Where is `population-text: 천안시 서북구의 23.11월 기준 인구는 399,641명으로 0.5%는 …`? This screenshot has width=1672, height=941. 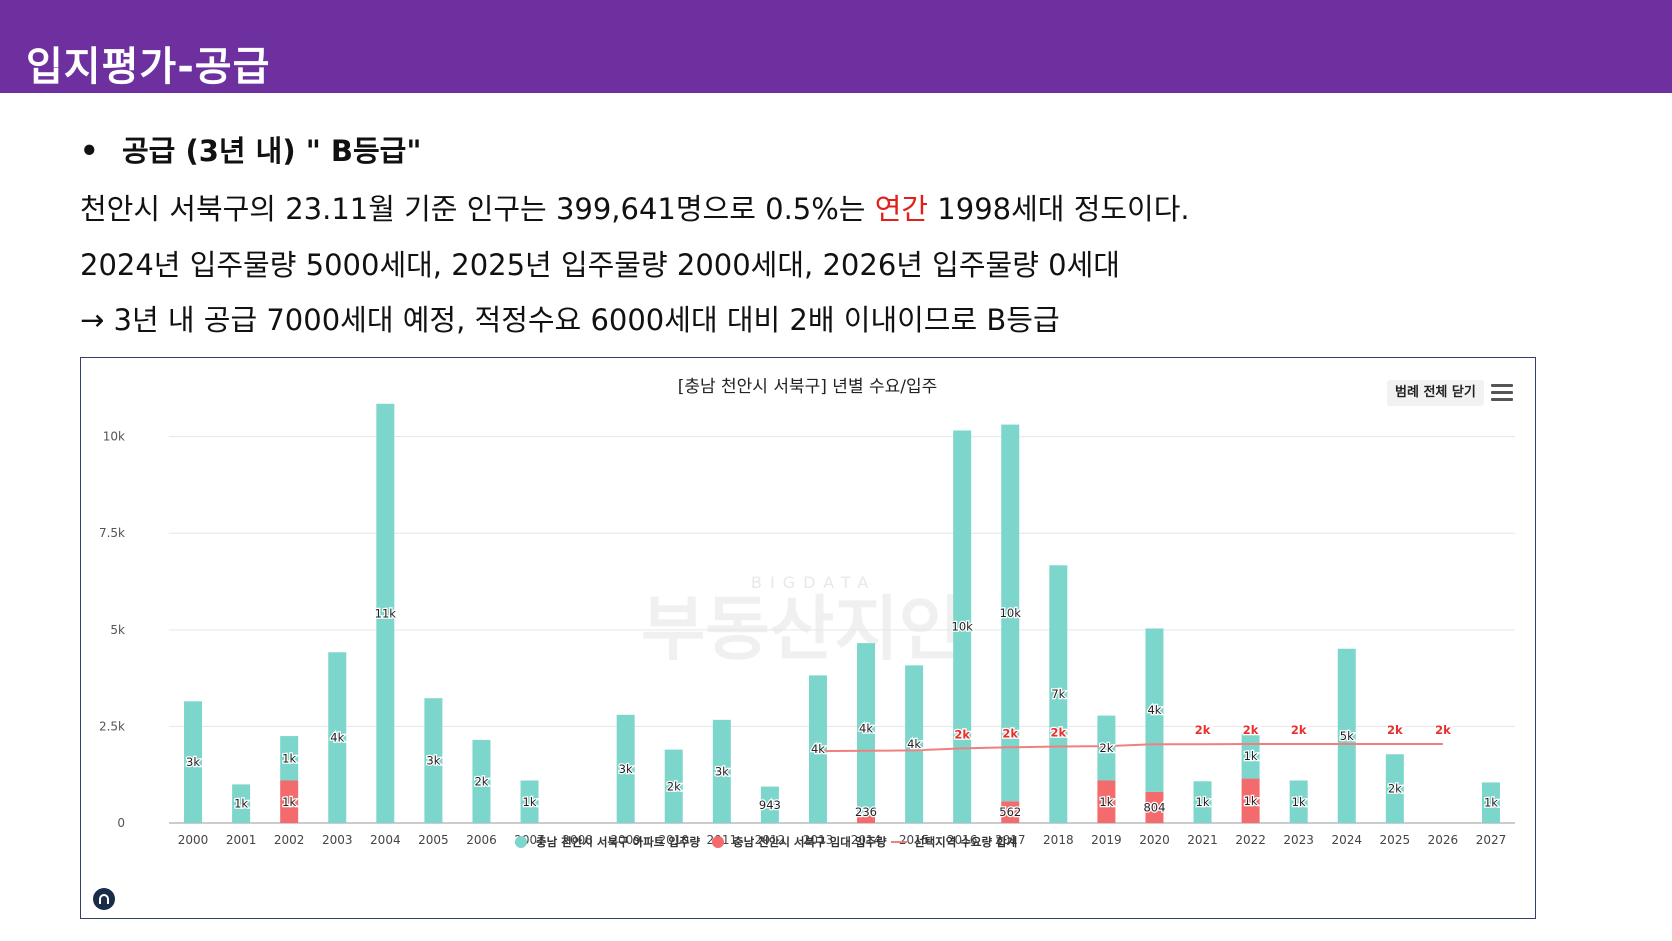
population-text: 천안시 서북구의 23.11월 기준 인구는 399,641명으로 0.5%는 … is located at coordinates (635, 207).